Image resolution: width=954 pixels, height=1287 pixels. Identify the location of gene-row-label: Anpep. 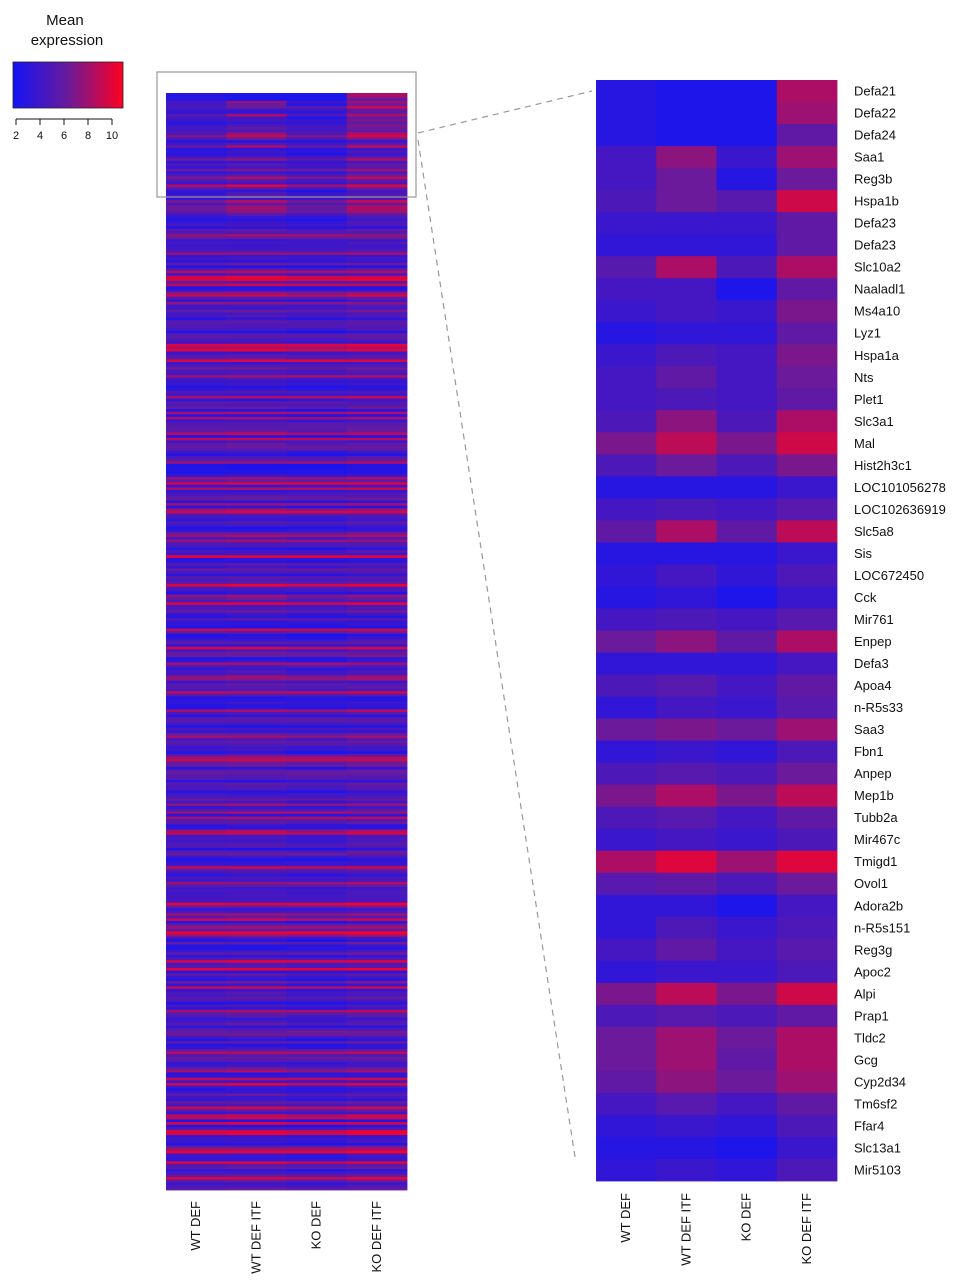
(873, 773).